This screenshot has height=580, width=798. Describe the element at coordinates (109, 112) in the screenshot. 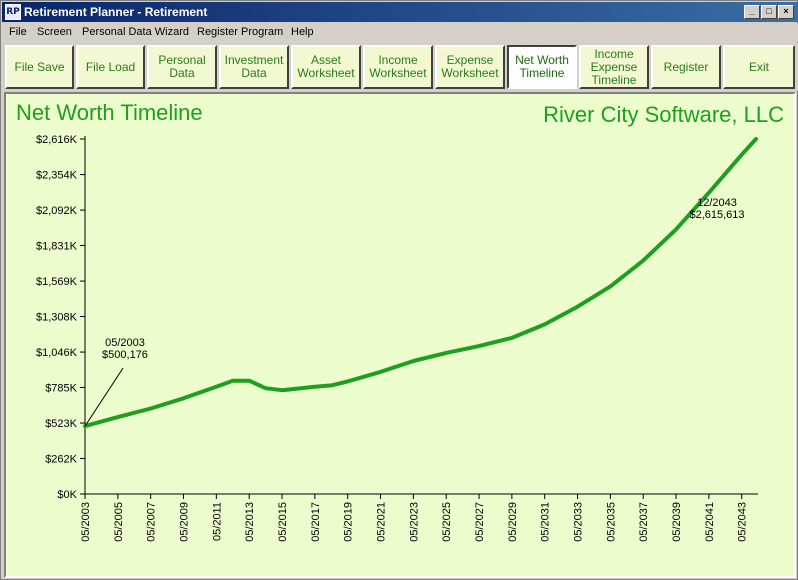

I see `chart-title: Net Worth Timeline` at that location.